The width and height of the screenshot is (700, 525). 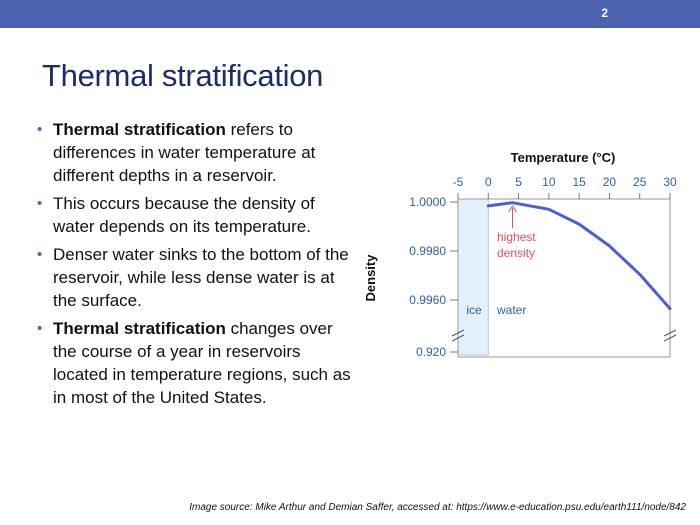 What do you see at coordinates (512, 209) in the screenshot?
I see `peak-arrow-icon` at bounding box center [512, 209].